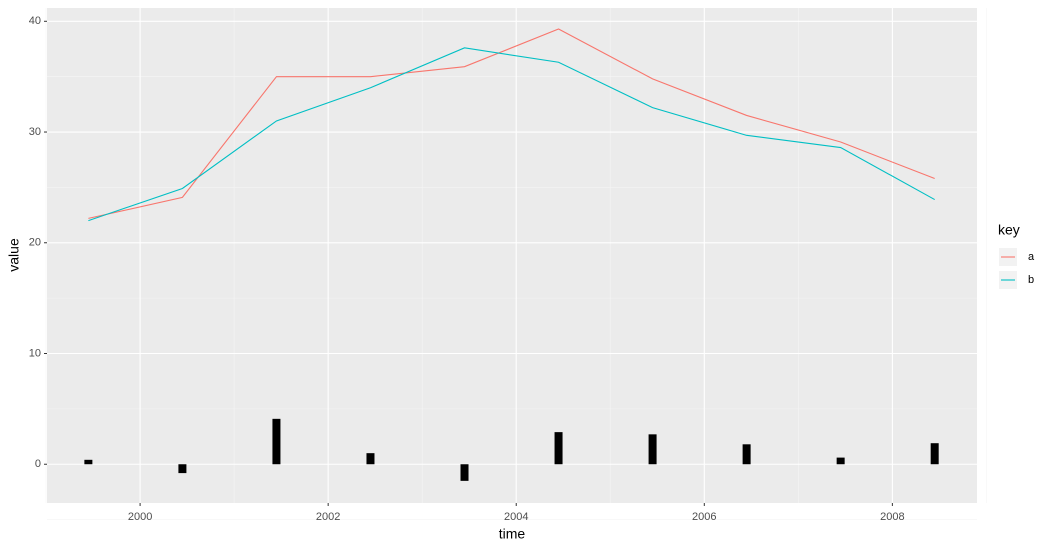 Image resolution: width=1050 pixels, height=550 pixels. What do you see at coordinates (140, 517) in the screenshot?
I see `x-tick-label: 2000` at bounding box center [140, 517].